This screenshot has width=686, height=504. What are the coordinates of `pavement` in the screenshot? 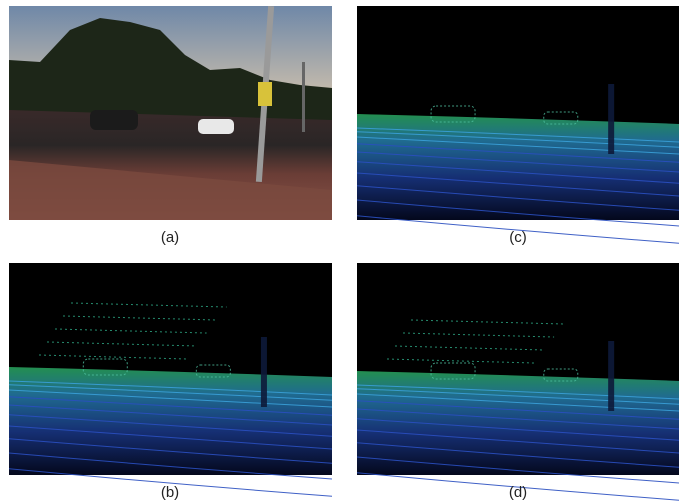 It's located at (170, 190).